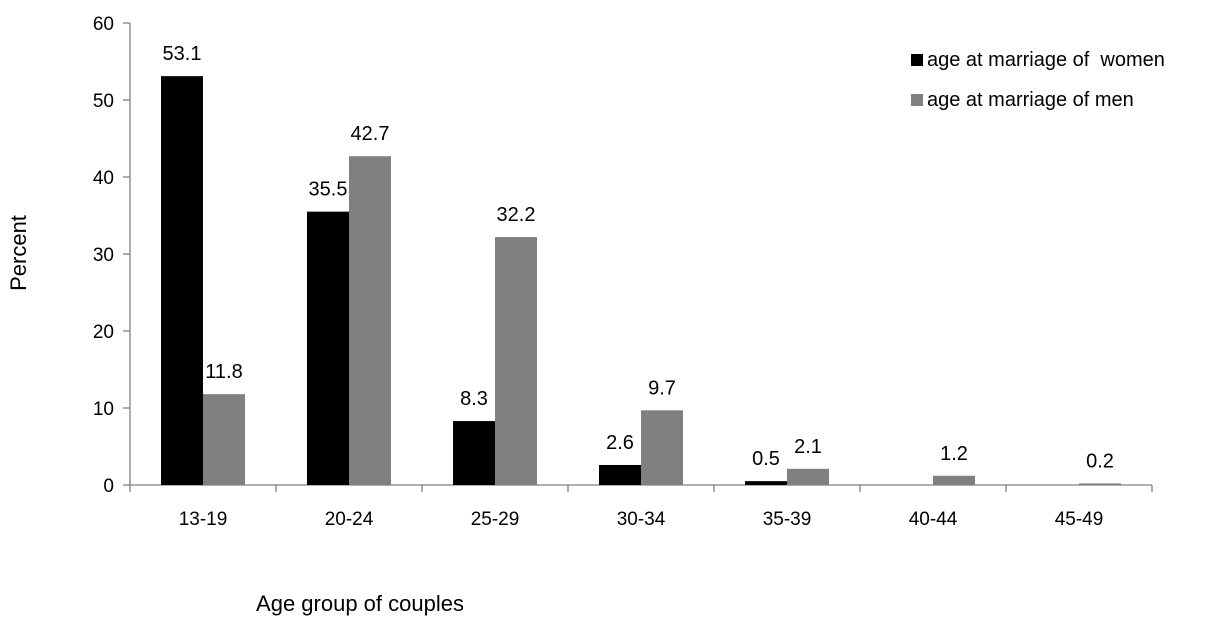 This screenshot has width=1220, height=617. I want to click on x-axis-title: Age group of couples, so click(360, 603).